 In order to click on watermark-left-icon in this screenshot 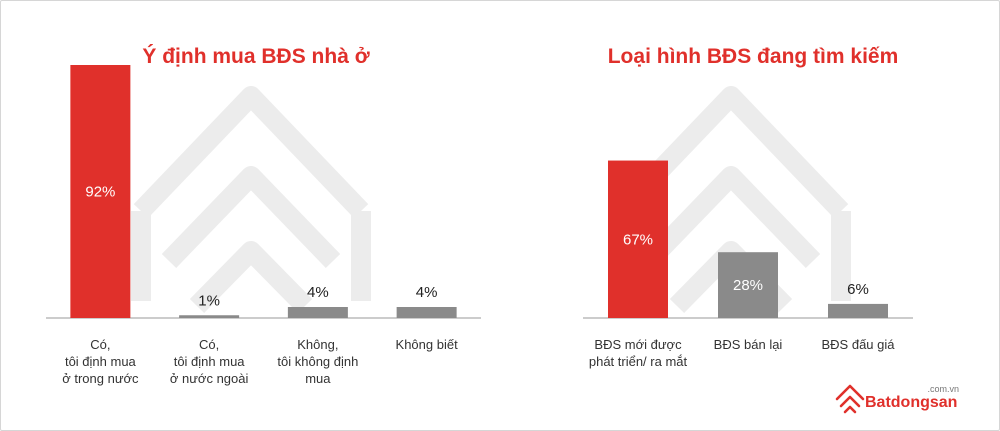, I will do `click(251, 200)`.